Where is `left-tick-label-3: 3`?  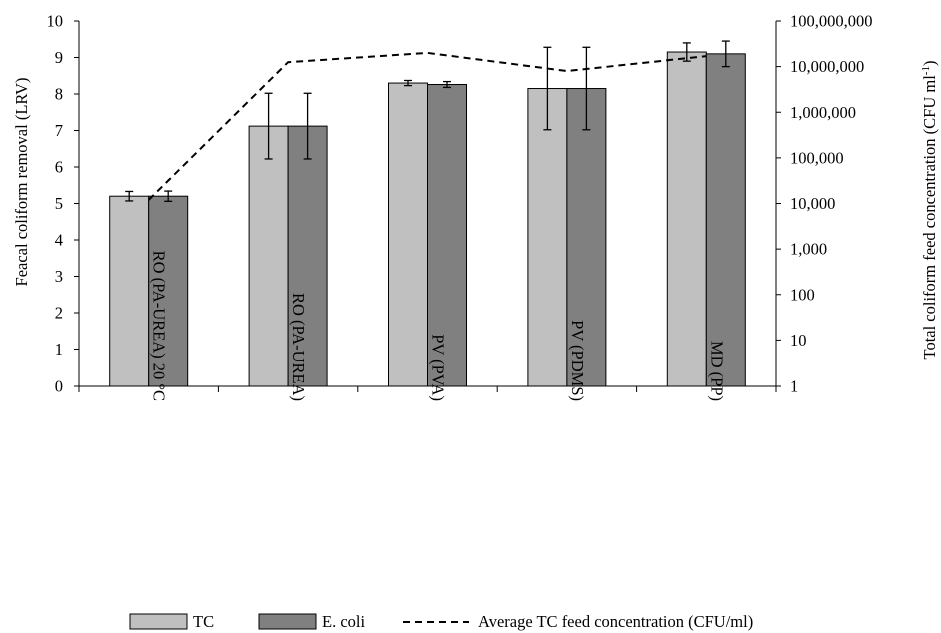 left-tick-label-3: 3 is located at coordinates (59, 276).